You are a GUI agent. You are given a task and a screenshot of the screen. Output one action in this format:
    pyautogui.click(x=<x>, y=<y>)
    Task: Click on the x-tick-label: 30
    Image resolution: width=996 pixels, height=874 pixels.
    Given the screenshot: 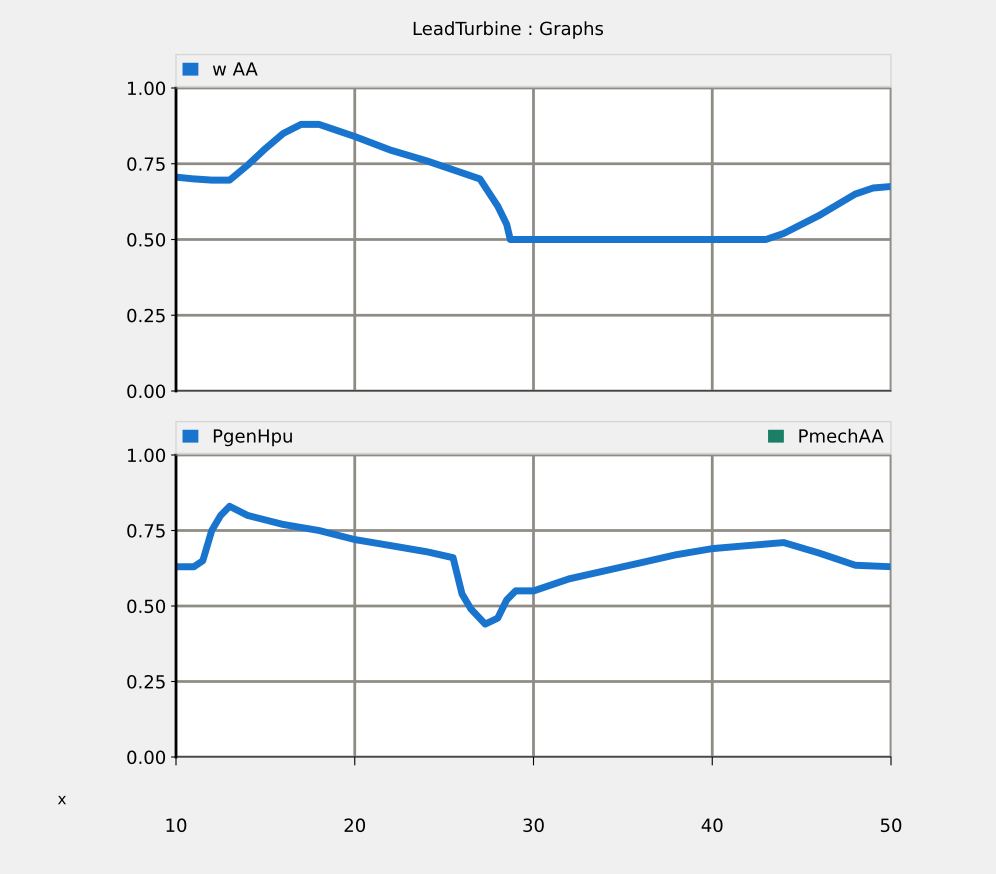 What is the action you would take?
    pyautogui.click(x=533, y=825)
    